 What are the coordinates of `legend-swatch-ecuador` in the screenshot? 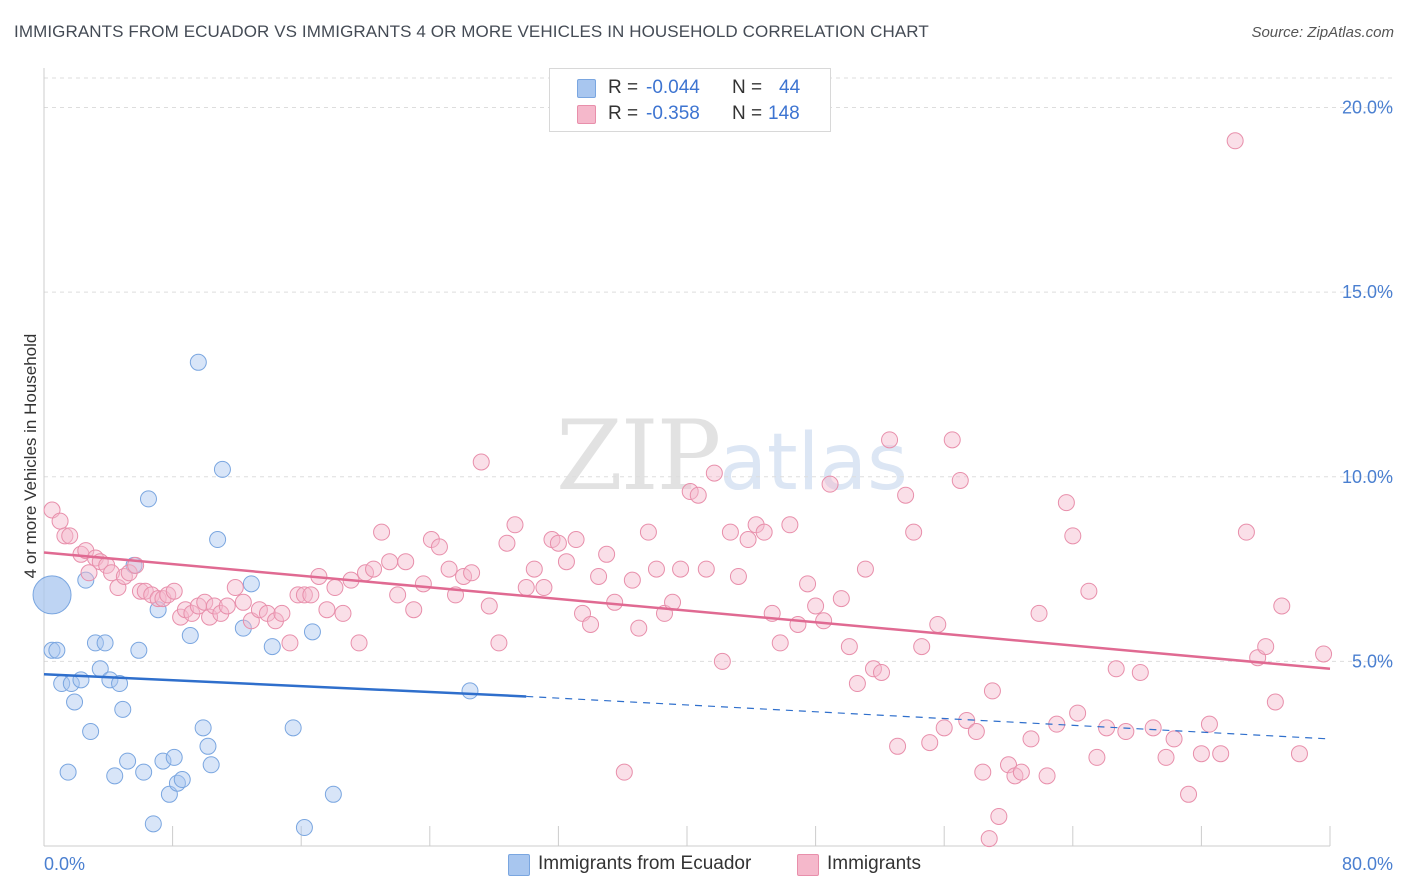 It's located at (586, 88).